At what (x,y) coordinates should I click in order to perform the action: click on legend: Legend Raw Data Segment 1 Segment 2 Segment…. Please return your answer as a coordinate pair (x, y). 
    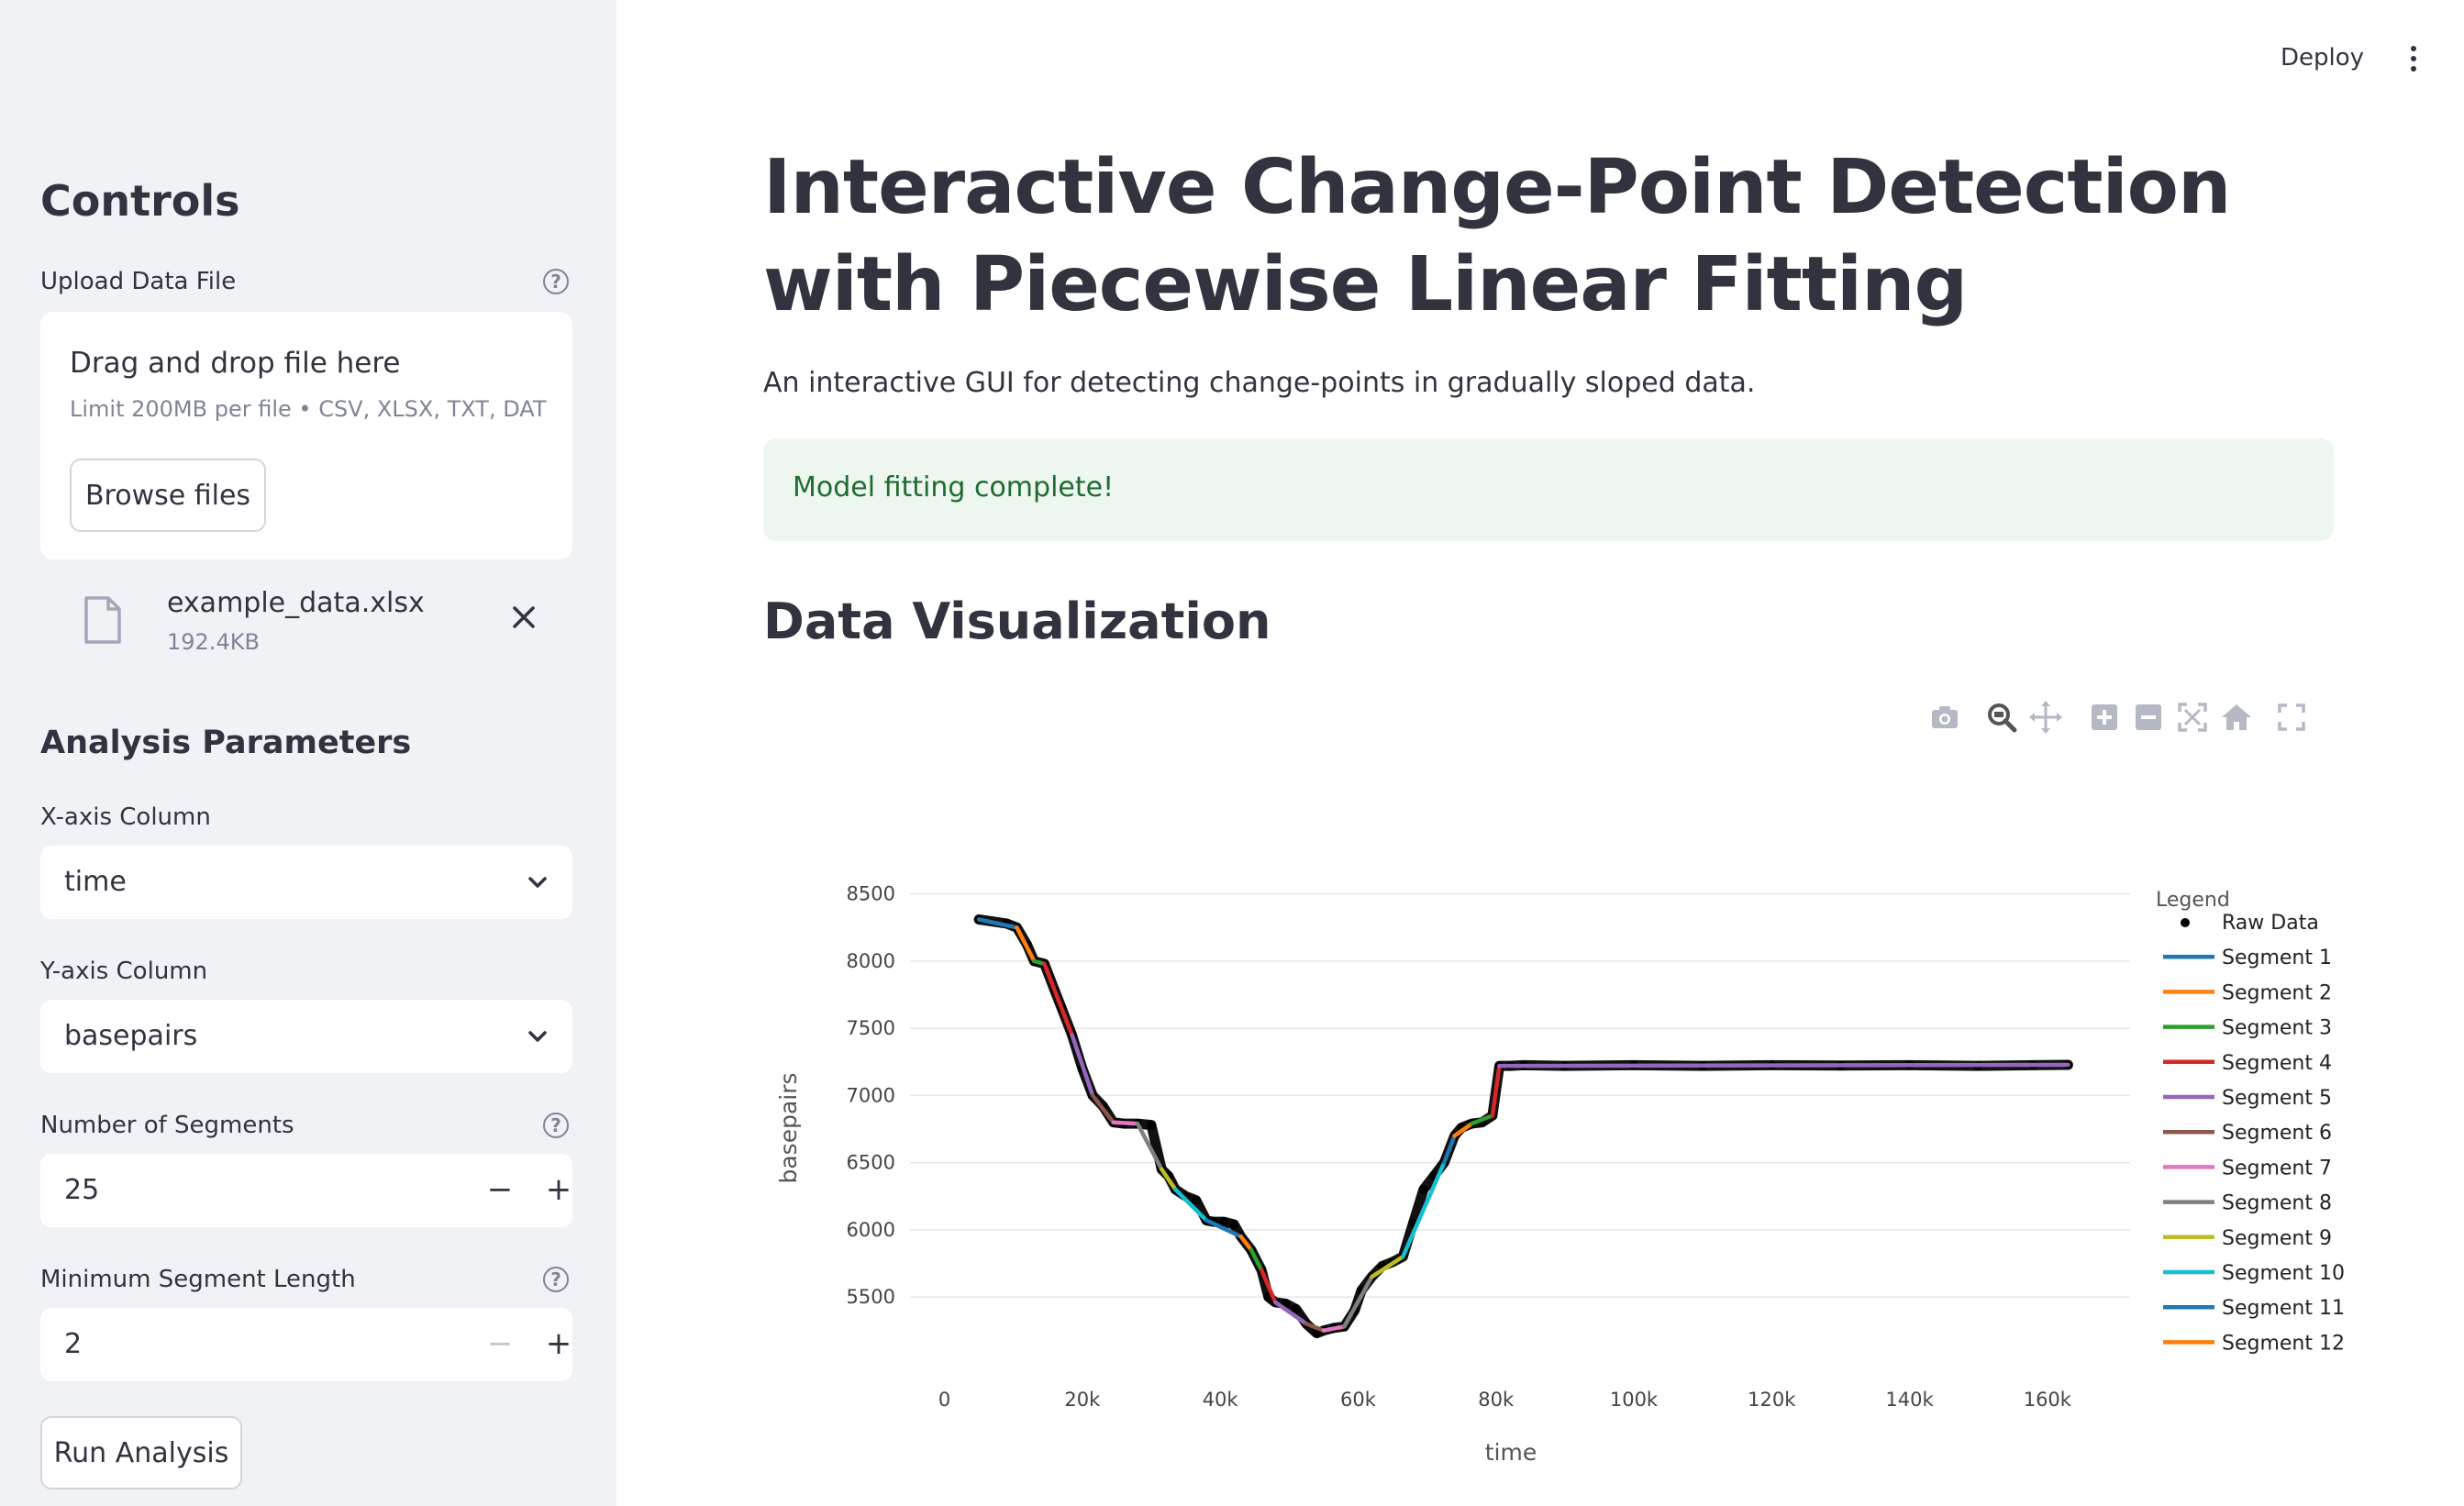
    Looking at the image, I should click on (2250, 1122).